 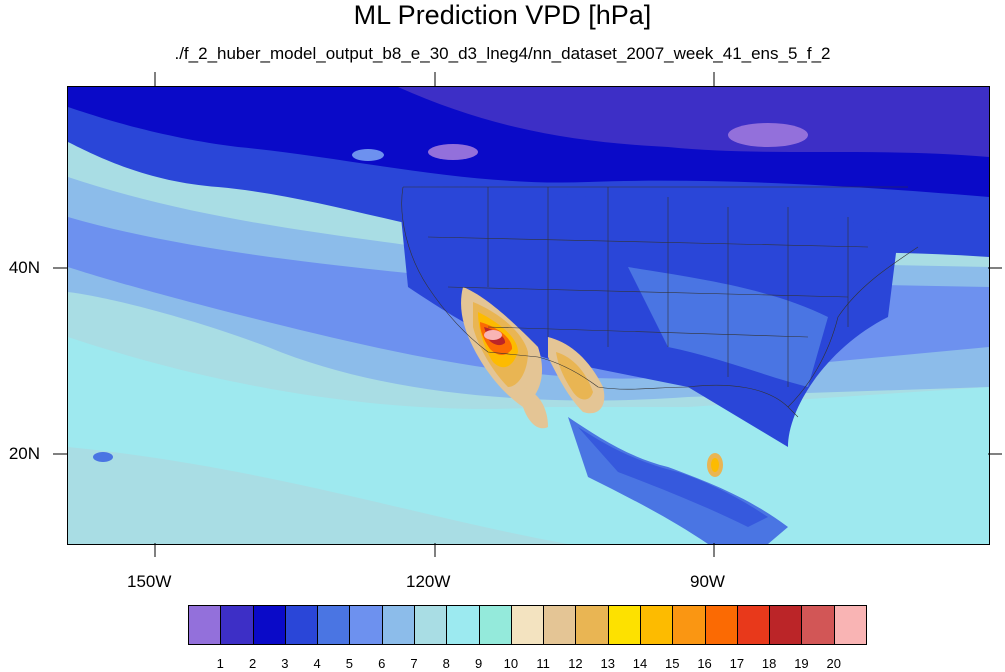 I want to click on lon-label-90w: 90W, so click(x=707, y=581).